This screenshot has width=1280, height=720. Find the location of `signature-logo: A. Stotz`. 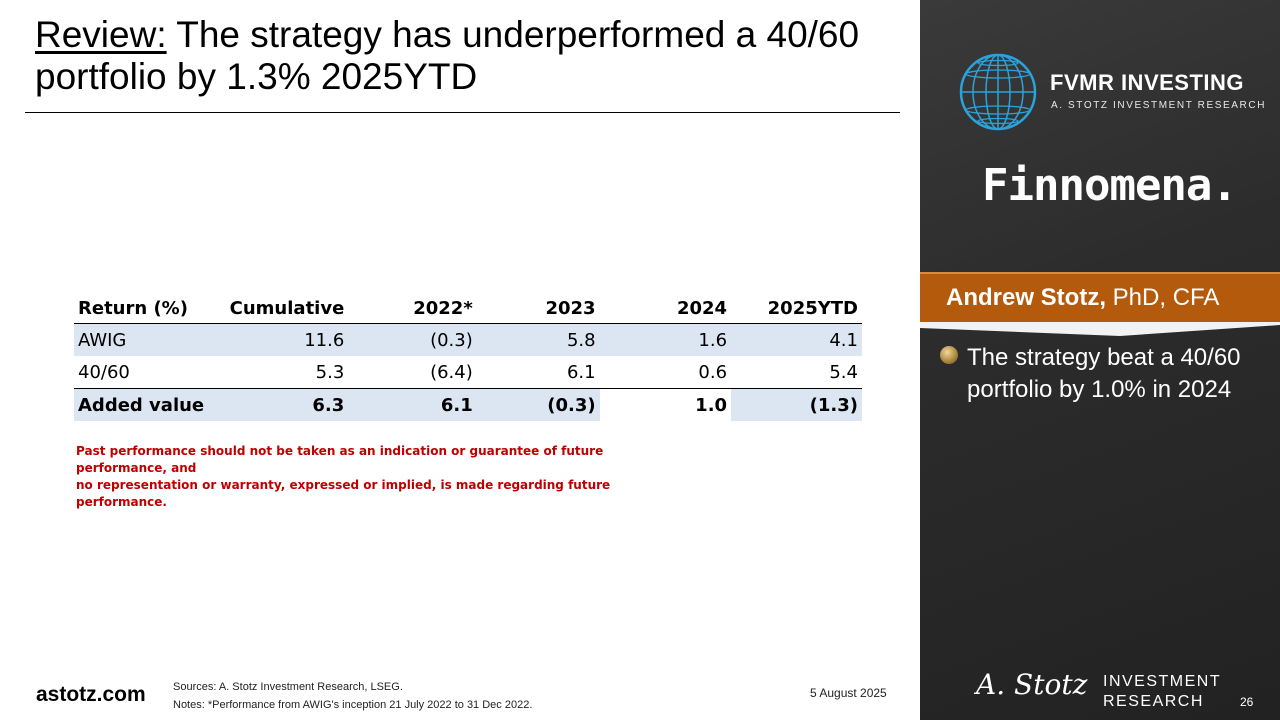

signature-logo: A. Stotz is located at coordinates (1032, 684).